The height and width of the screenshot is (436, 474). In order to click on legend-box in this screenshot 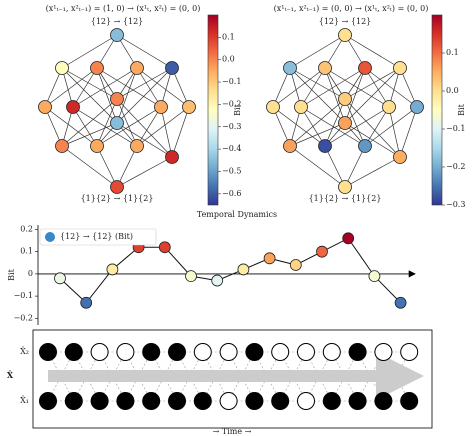, I will do `click(98, 237)`.